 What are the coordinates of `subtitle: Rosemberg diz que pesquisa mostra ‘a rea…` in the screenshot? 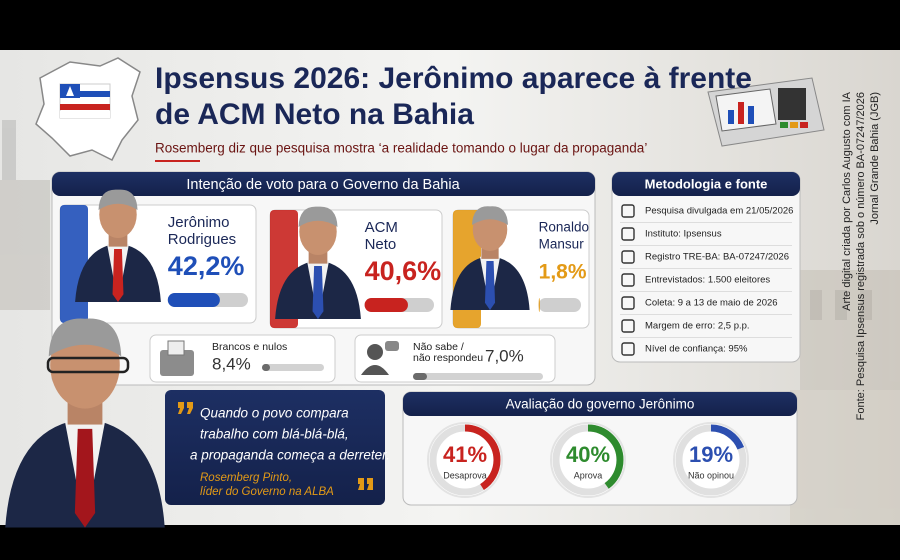 It's located at (401, 148).